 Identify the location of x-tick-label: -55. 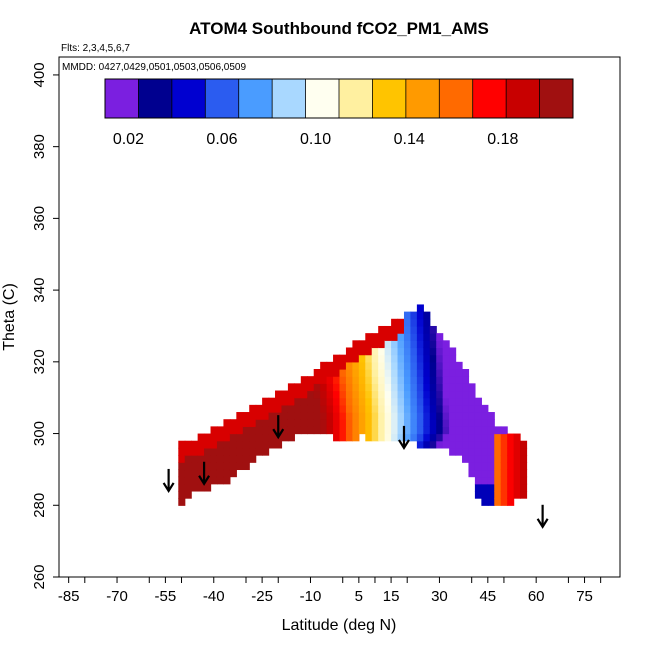
(166, 596).